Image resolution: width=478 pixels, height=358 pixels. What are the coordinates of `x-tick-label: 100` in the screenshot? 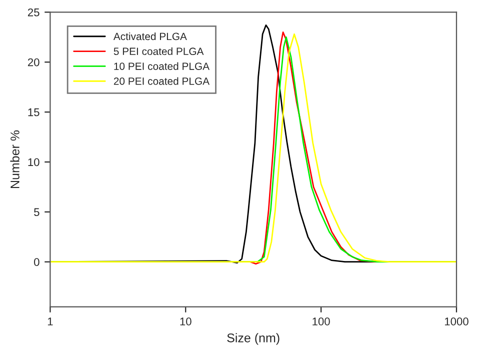 It's located at (321, 322).